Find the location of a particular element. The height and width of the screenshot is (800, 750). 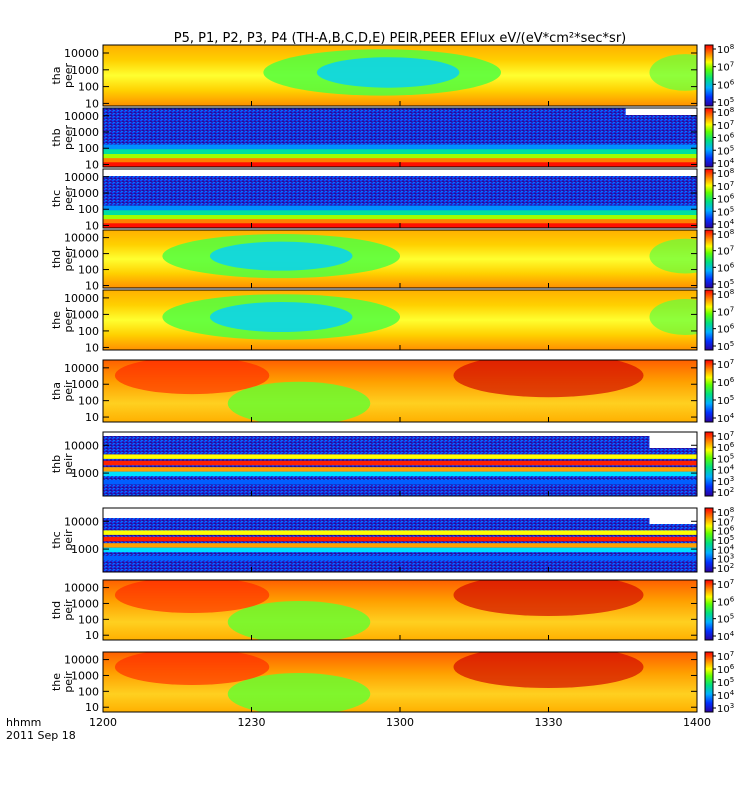

x-tick-label: 1200 is located at coordinates (103, 722).